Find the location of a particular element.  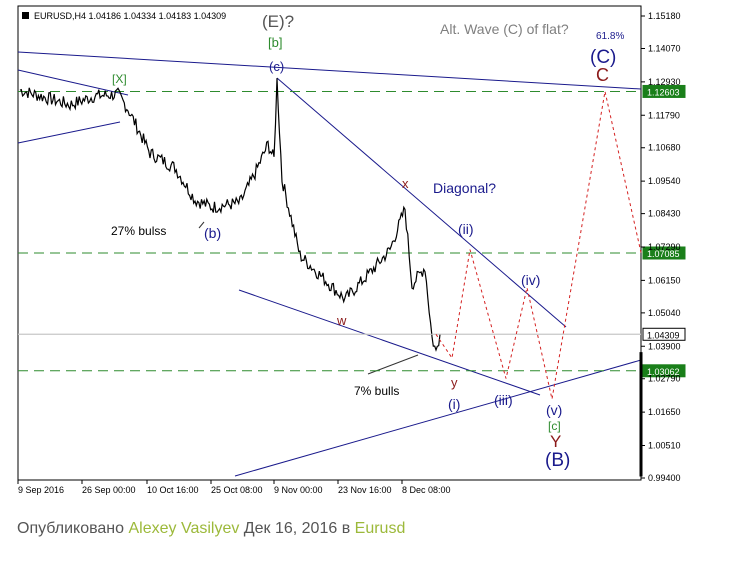

label-pointer is located at coordinates (201, 225).